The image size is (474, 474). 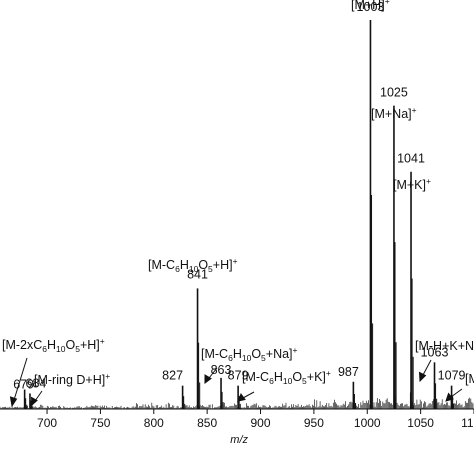 I want to click on annotation-m-h-k-na: [M-H+K+Na, so click(x=444, y=346).